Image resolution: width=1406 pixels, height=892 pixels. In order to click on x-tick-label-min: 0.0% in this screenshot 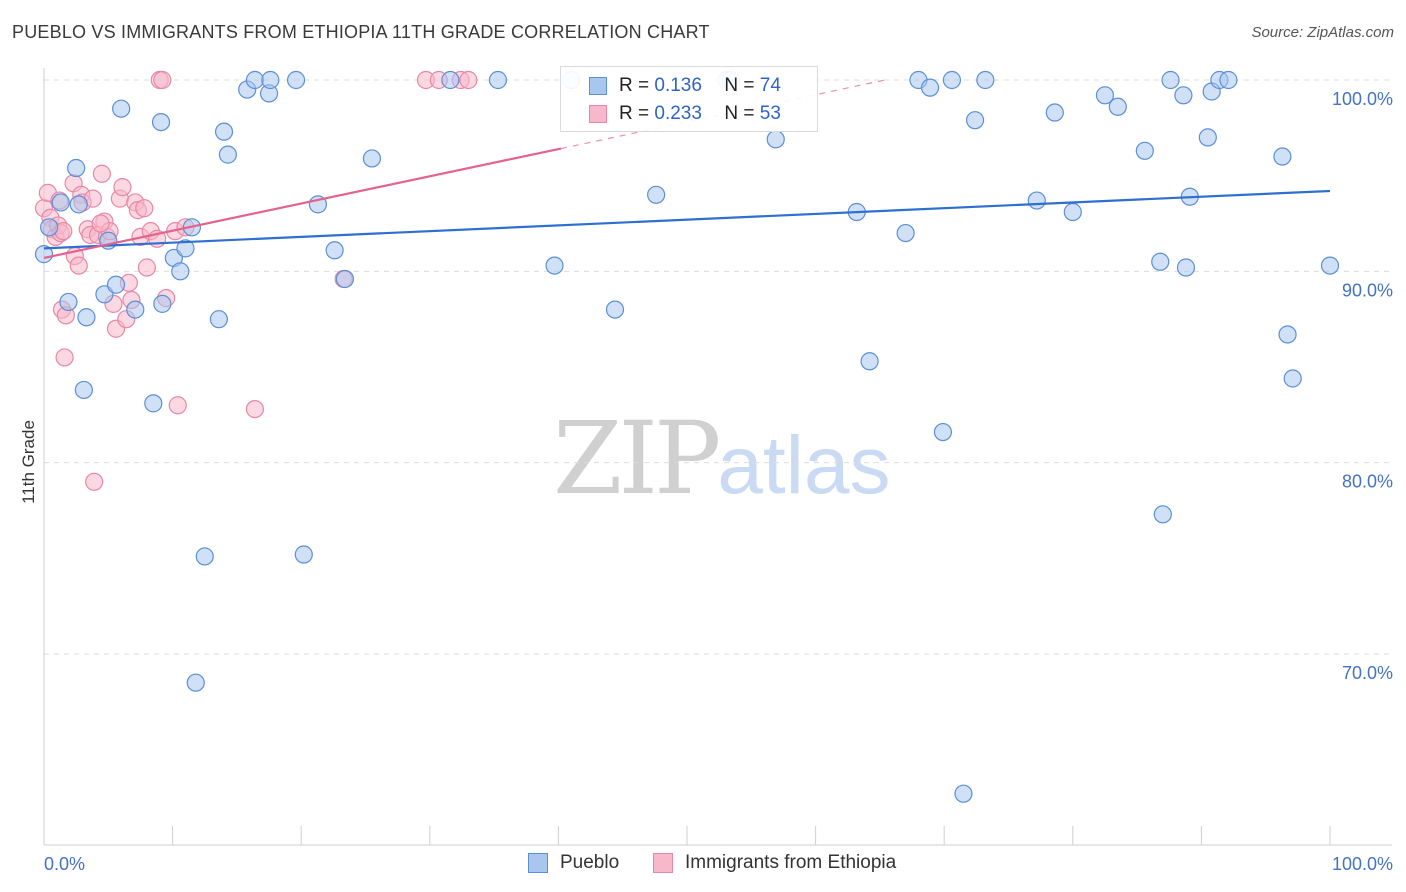, I will do `click(64, 864)`.